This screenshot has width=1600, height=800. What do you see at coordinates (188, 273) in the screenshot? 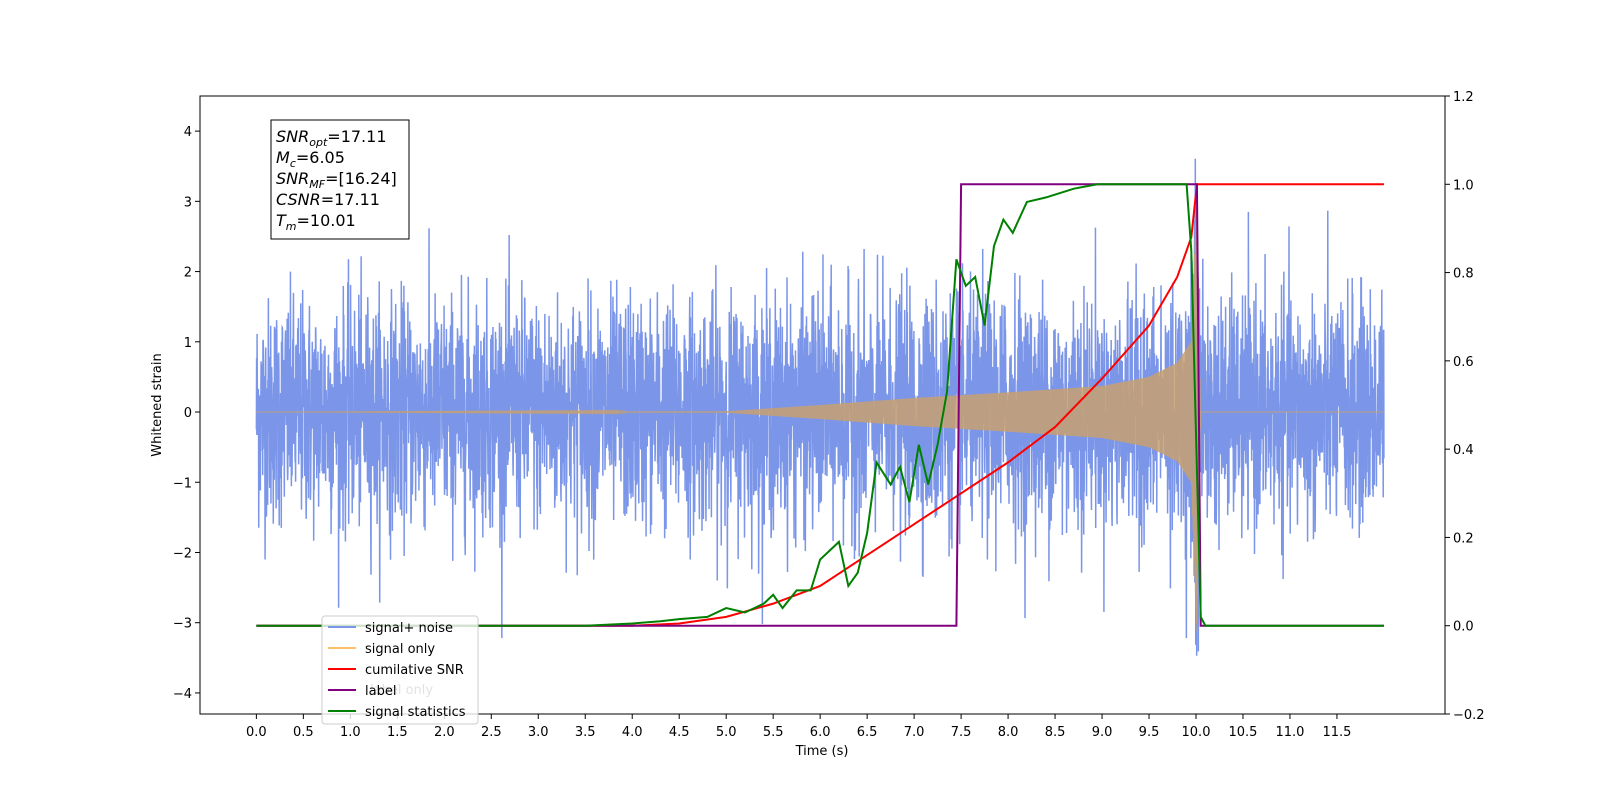
I see `y-tick-label: 2` at bounding box center [188, 273].